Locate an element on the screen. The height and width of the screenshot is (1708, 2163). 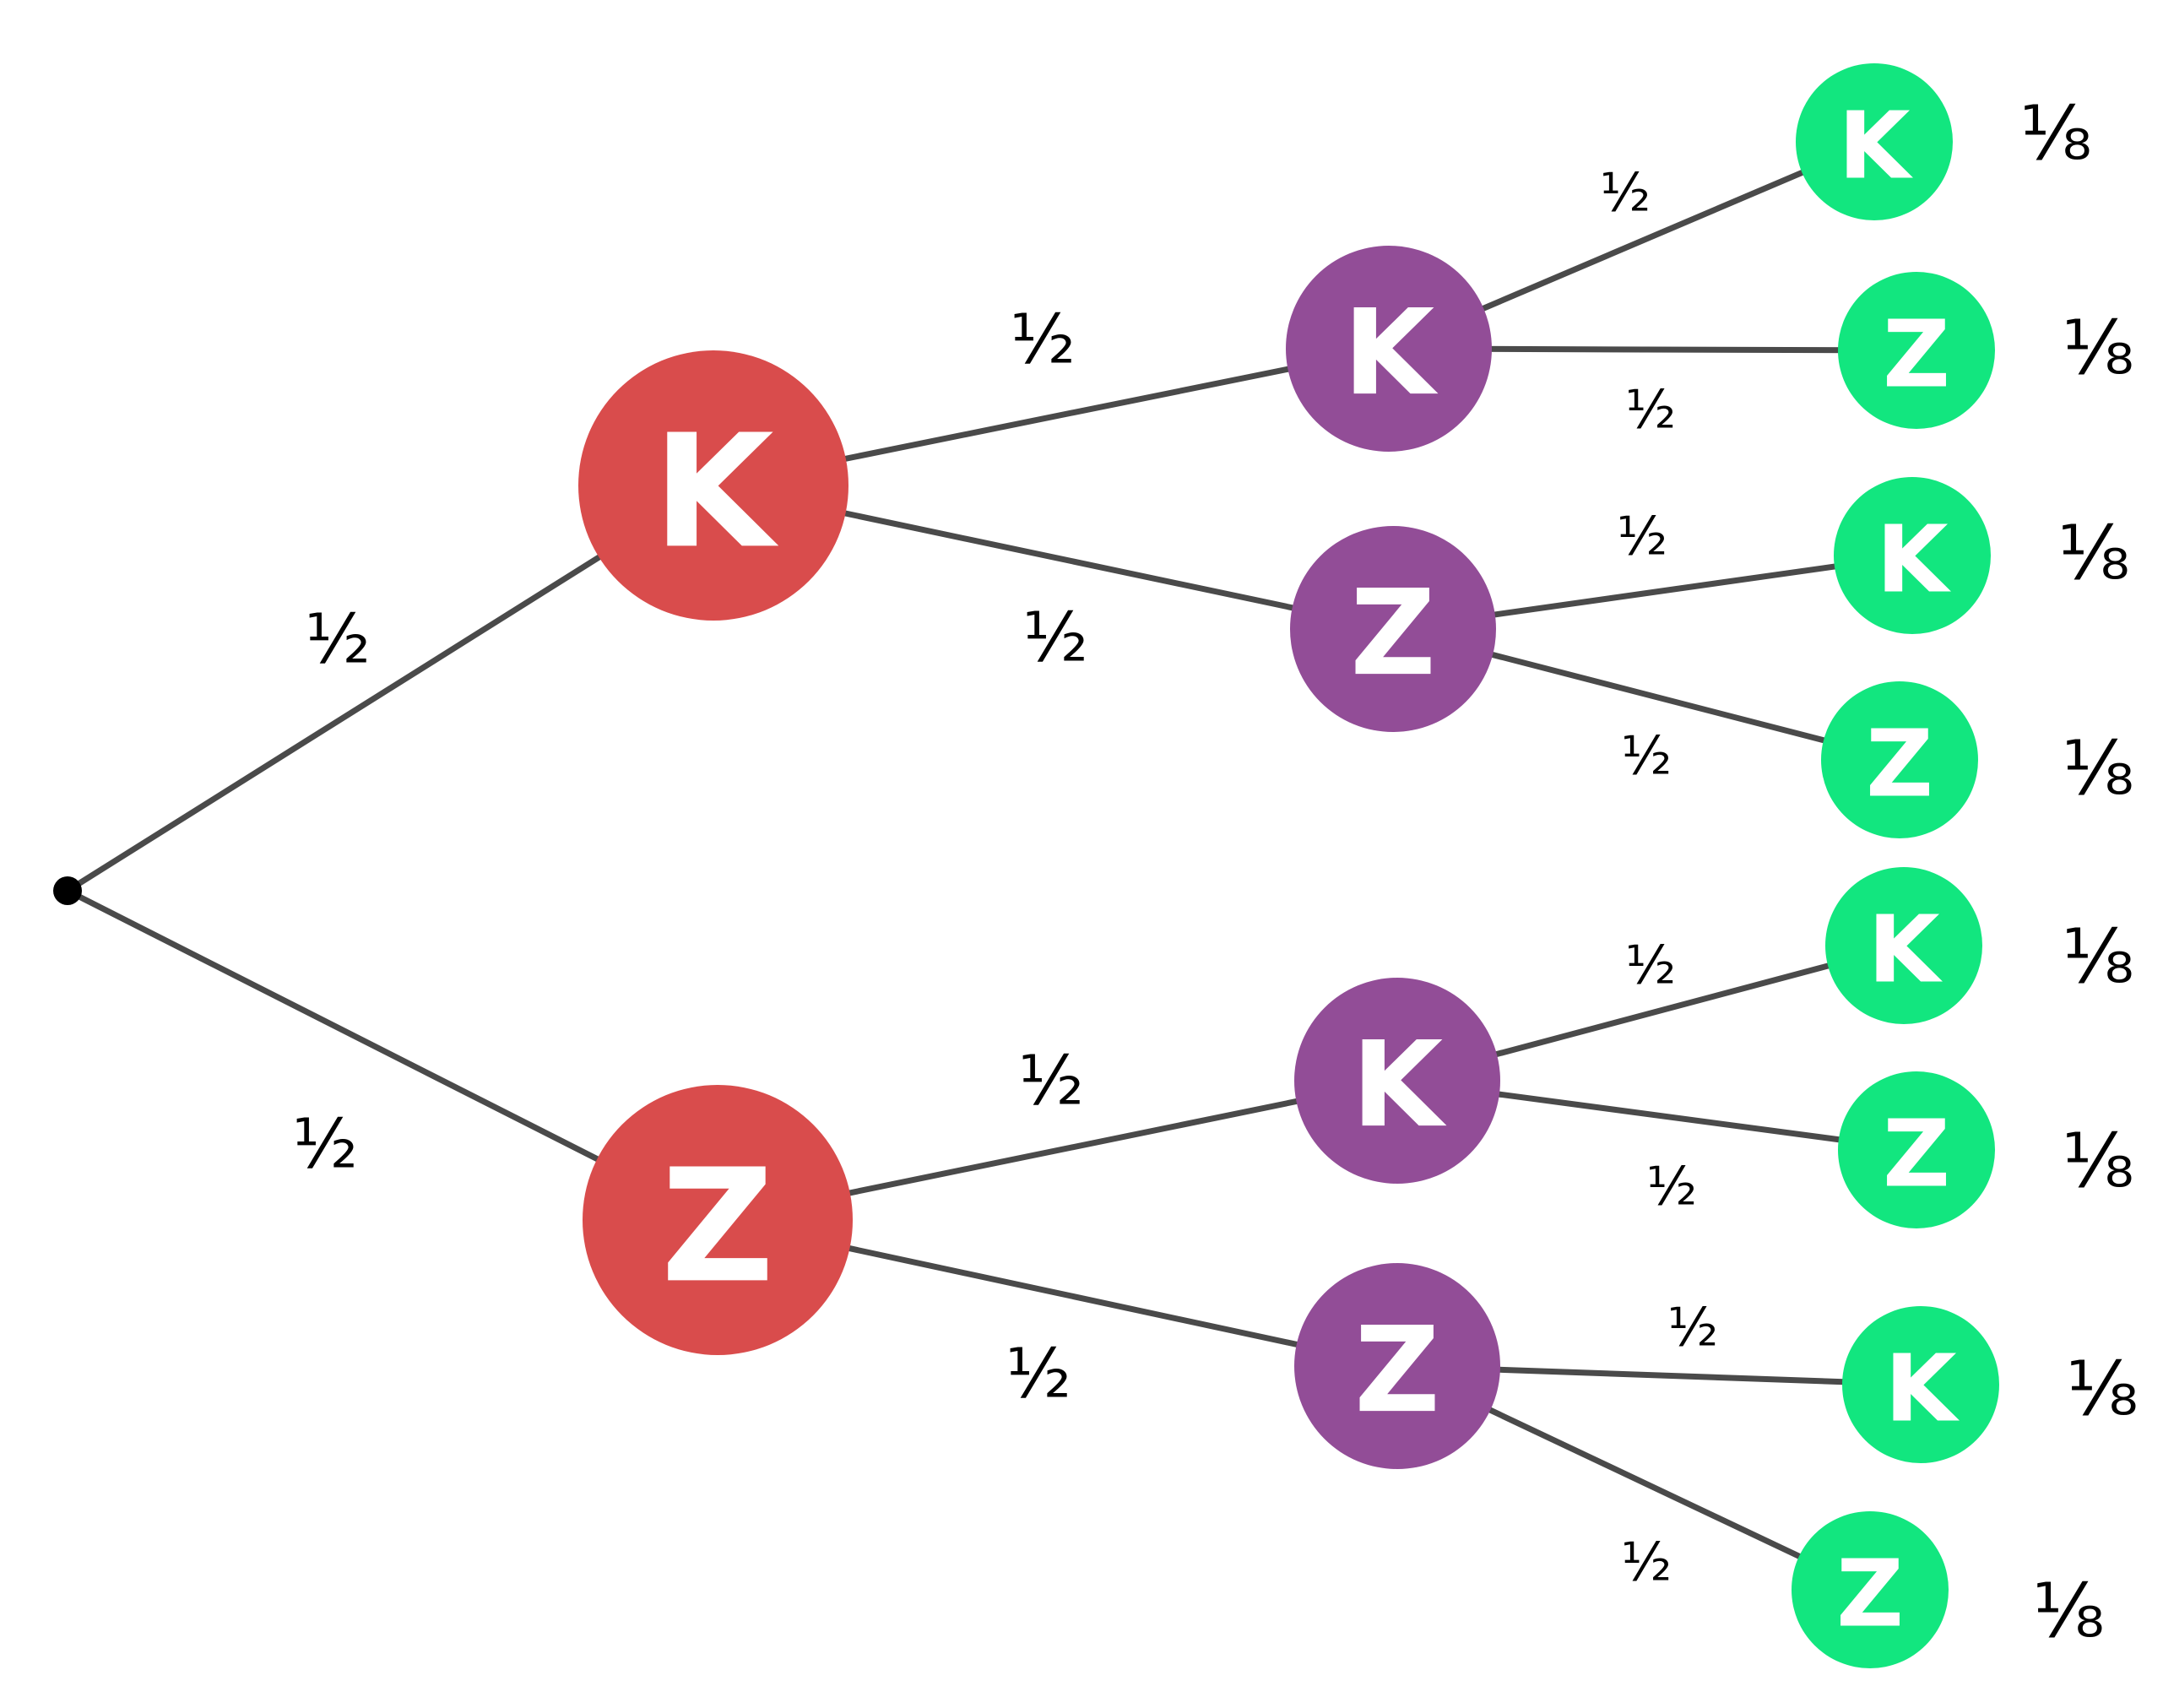
edge-label-k1: ½ is located at coordinates (338, 639).